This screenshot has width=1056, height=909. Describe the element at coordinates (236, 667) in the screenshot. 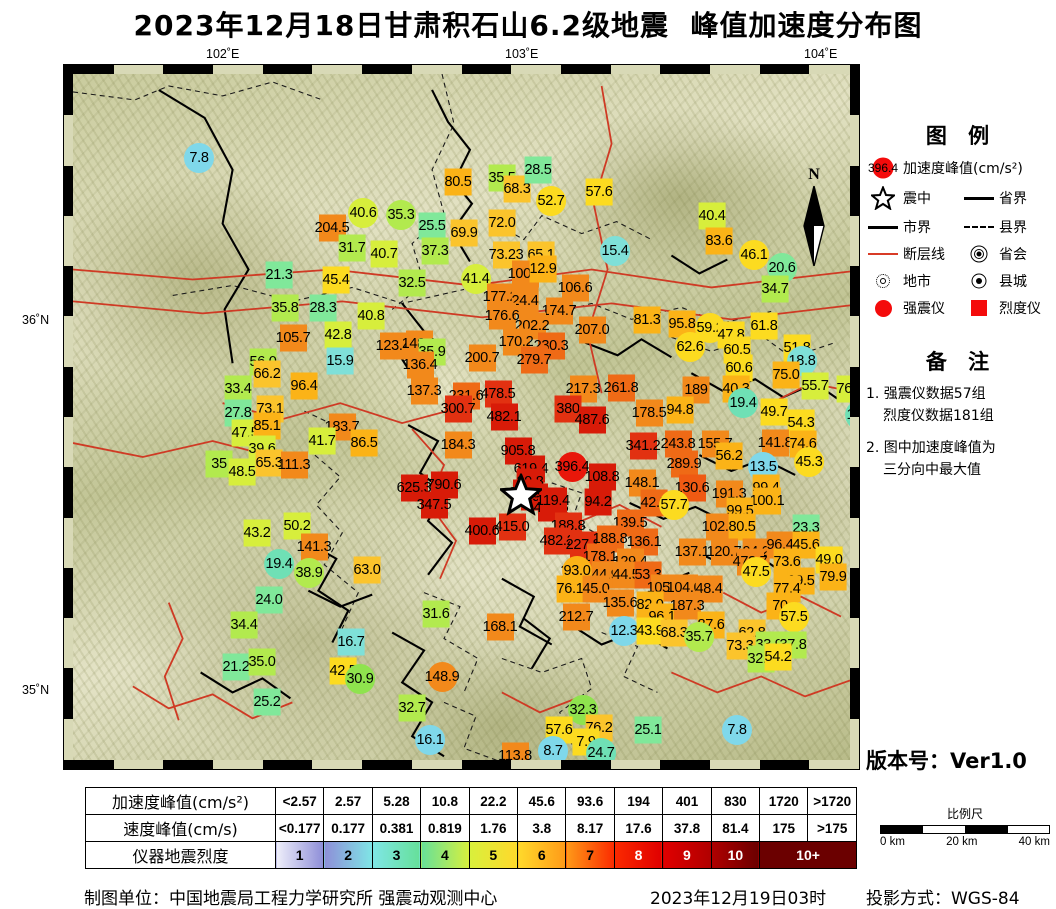

I see `intensity-meter-marker: 21.2` at that location.